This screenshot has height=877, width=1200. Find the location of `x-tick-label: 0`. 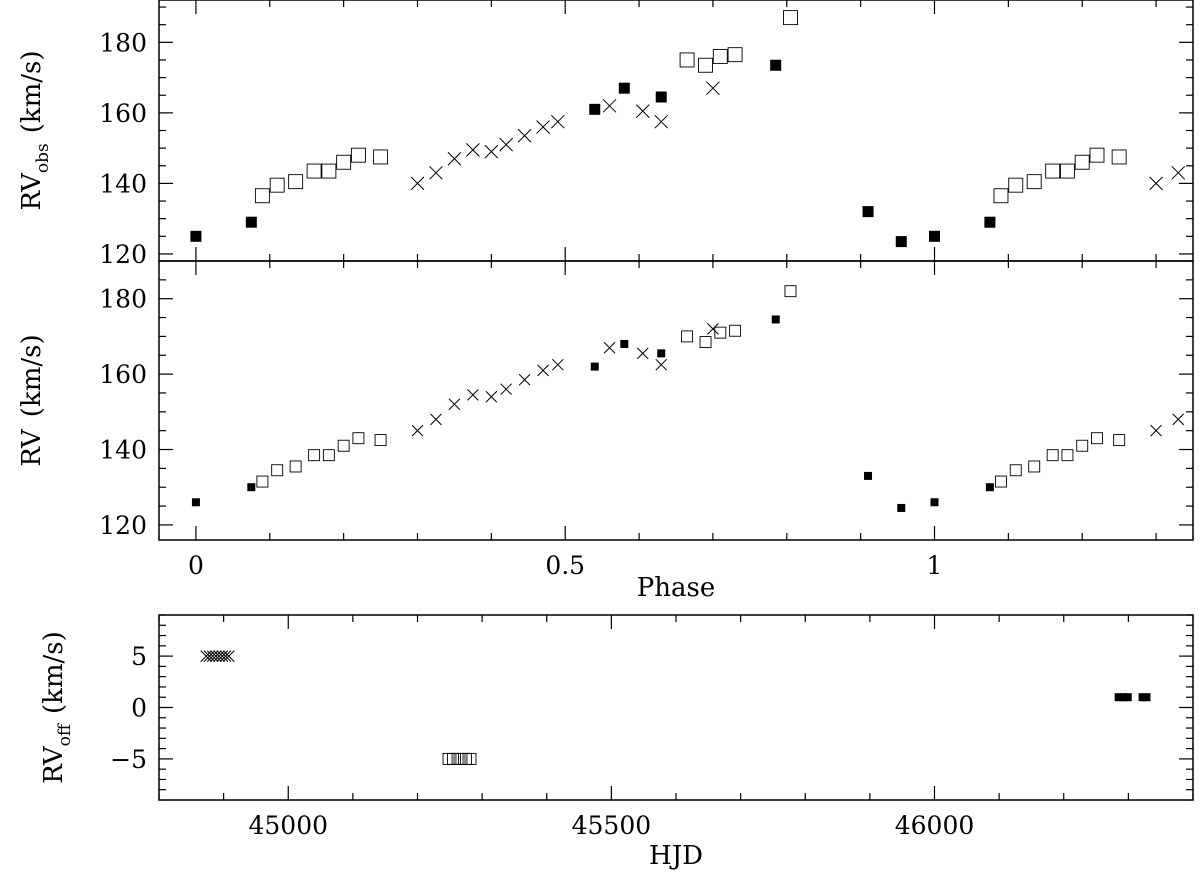

x-tick-label: 0 is located at coordinates (196, 565).